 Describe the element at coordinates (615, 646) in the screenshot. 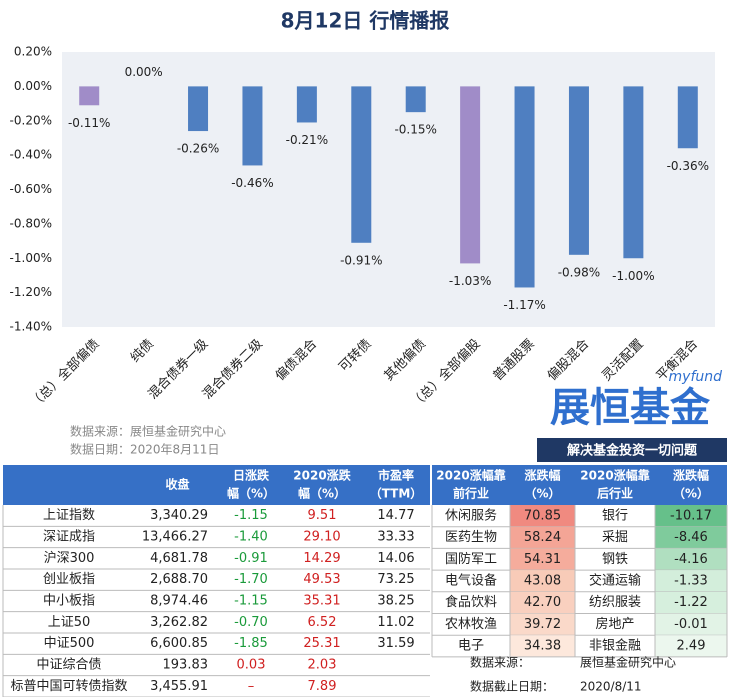

I see `table-cell: 非银金融` at that location.